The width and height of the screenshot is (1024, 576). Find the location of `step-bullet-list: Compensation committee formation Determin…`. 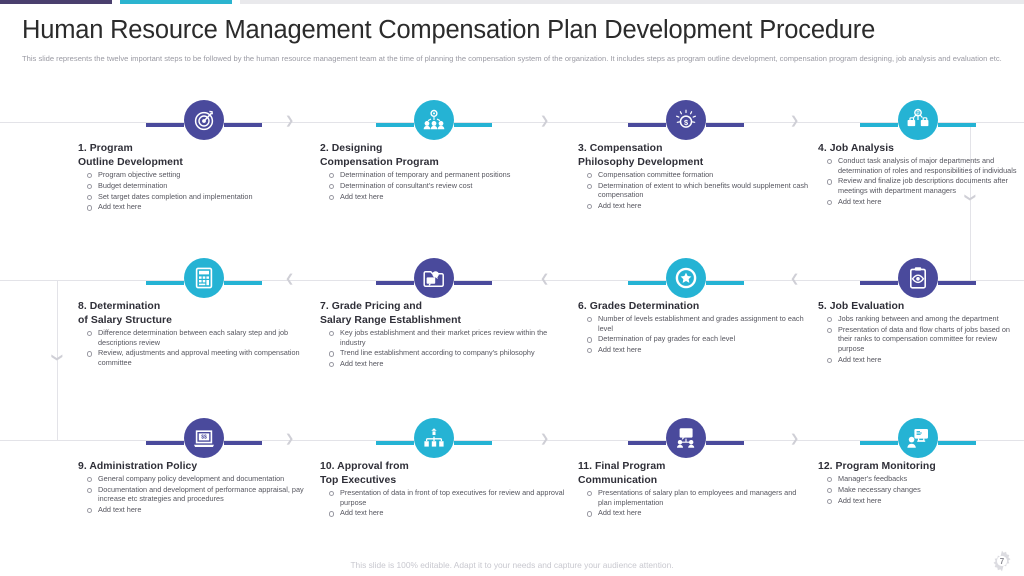

step-bullet-list: Compensation committee formation Determin… is located at coordinates (697, 191).